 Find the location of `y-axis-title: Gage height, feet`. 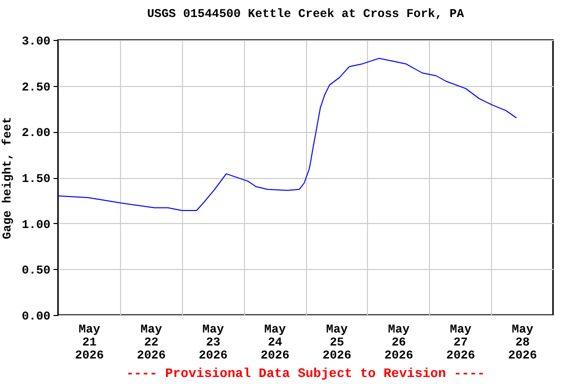

y-axis-title: Gage height, feet is located at coordinates (7, 178).